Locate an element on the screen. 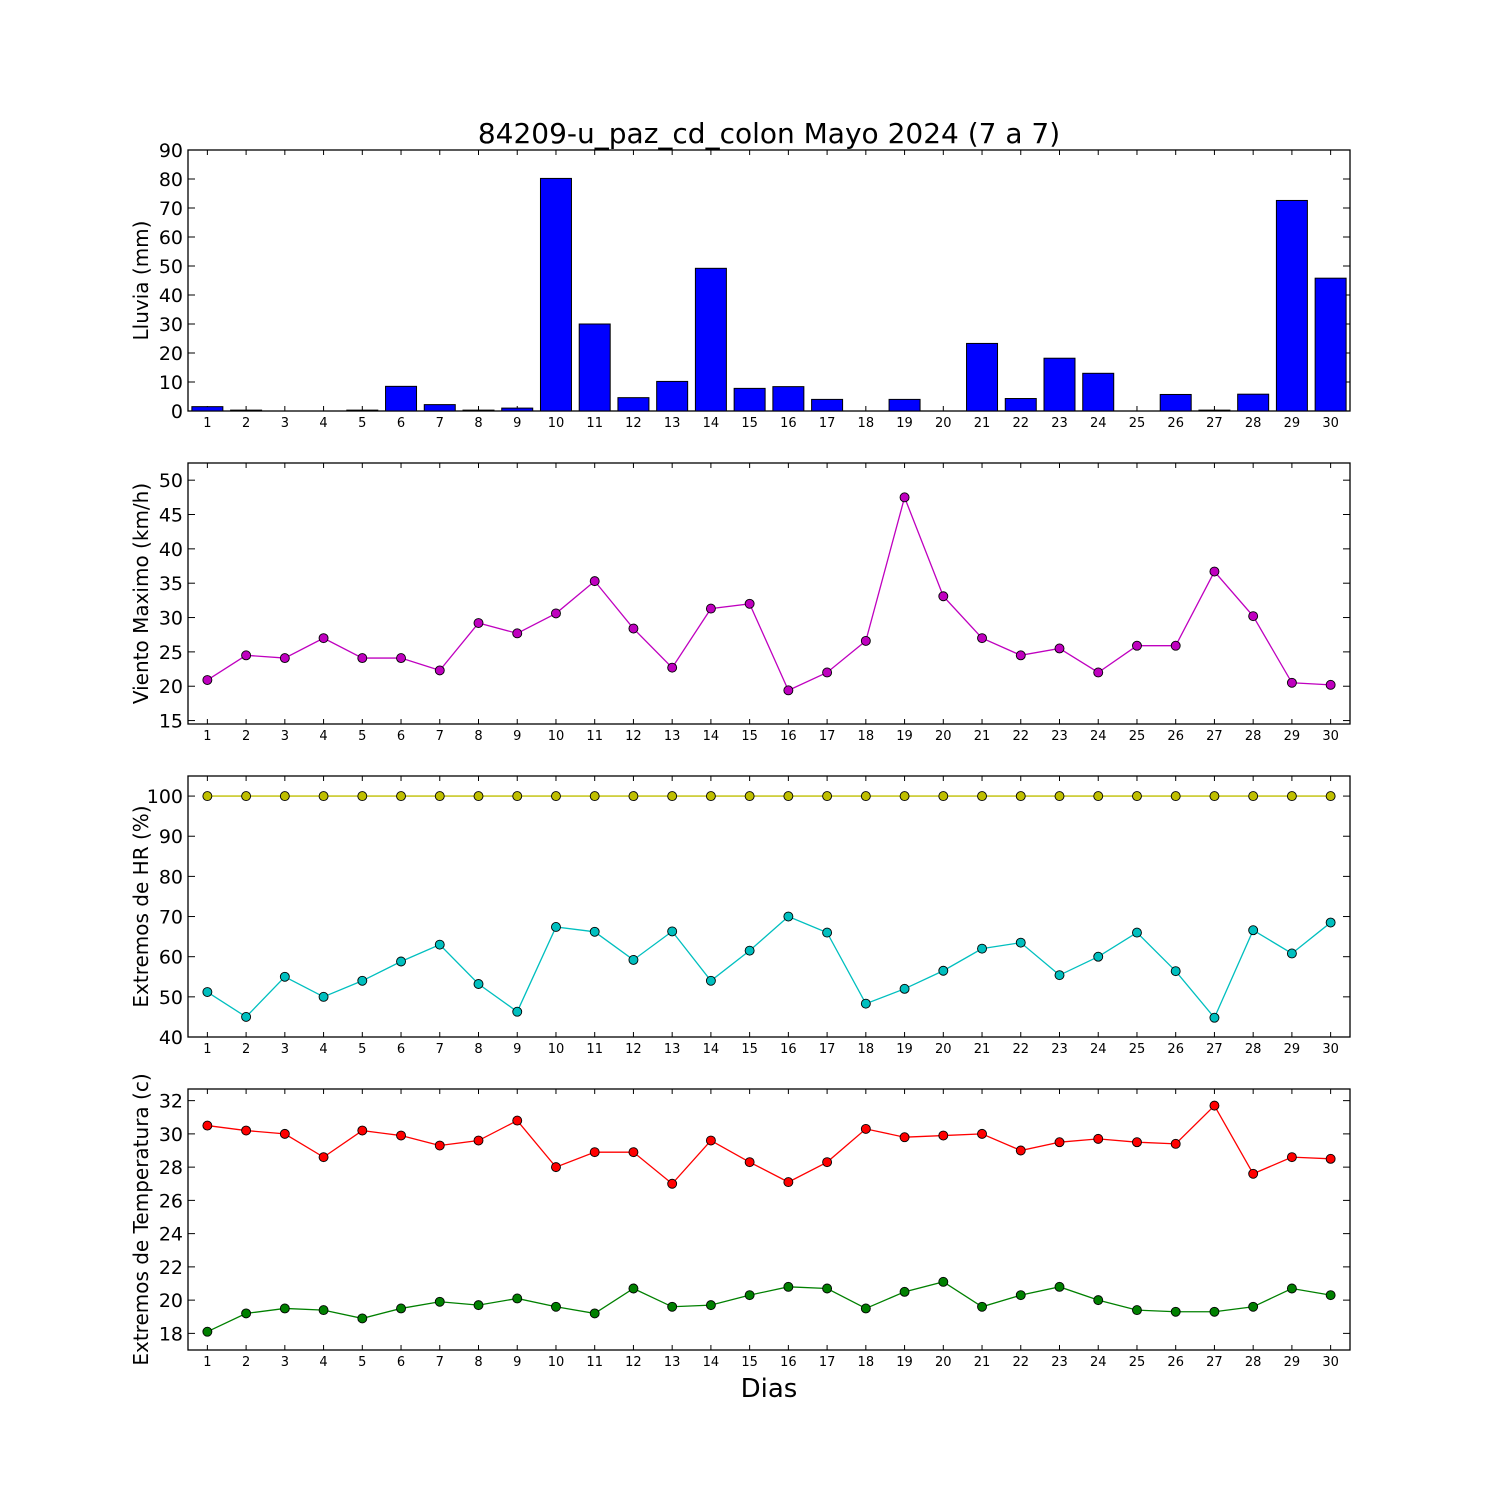 This screenshot has height=1500, width=1500. x-tick-label: 6 is located at coordinates (401, 736).